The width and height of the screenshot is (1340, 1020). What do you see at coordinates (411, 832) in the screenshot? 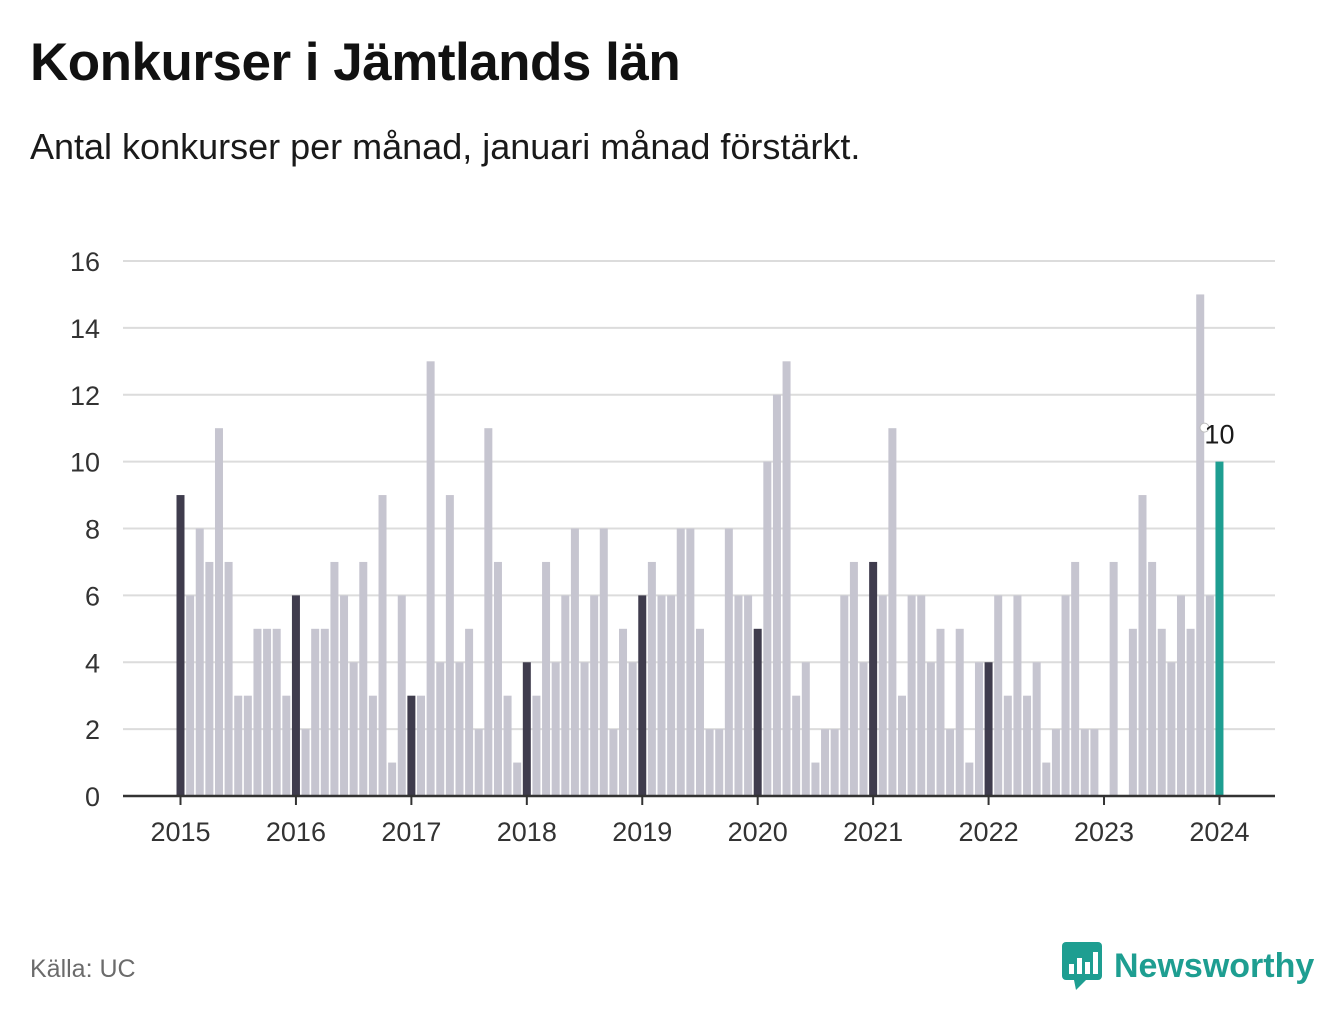
I see `x-tick-label: 2017` at bounding box center [411, 832].